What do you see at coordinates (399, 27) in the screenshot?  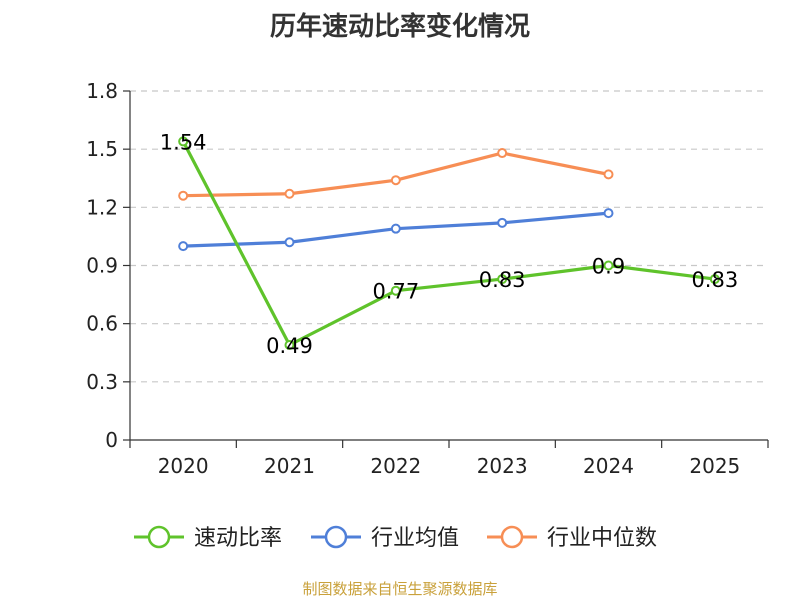 I see `chart-title: 历年速动比率变化情况` at bounding box center [399, 27].